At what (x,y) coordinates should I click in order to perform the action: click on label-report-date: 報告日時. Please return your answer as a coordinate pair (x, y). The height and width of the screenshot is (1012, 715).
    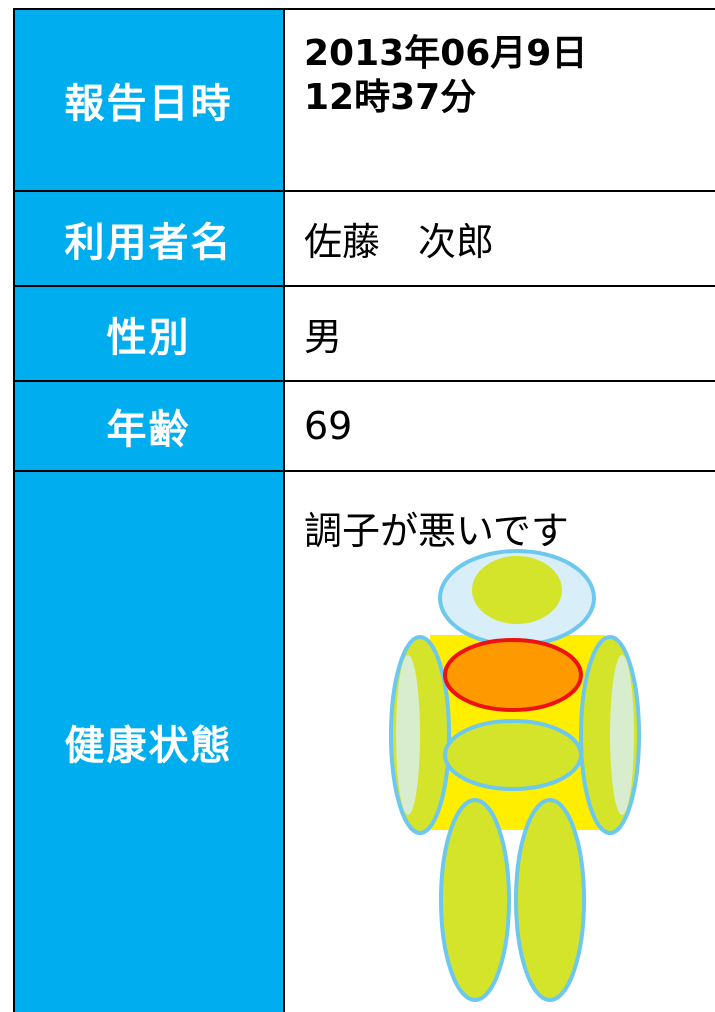
    Looking at the image, I should click on (148, 100).